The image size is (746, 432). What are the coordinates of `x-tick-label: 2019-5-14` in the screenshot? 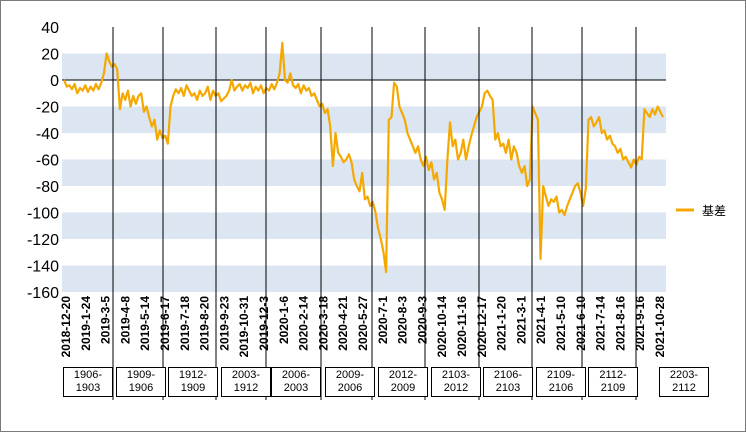 It's located at (145, 323).